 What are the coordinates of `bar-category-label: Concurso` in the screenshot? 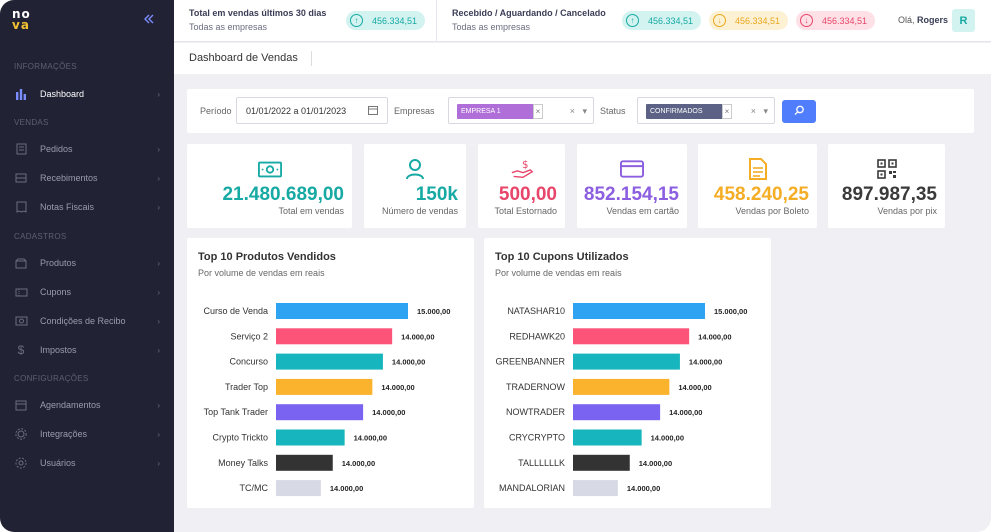 It's located at (248, 362).